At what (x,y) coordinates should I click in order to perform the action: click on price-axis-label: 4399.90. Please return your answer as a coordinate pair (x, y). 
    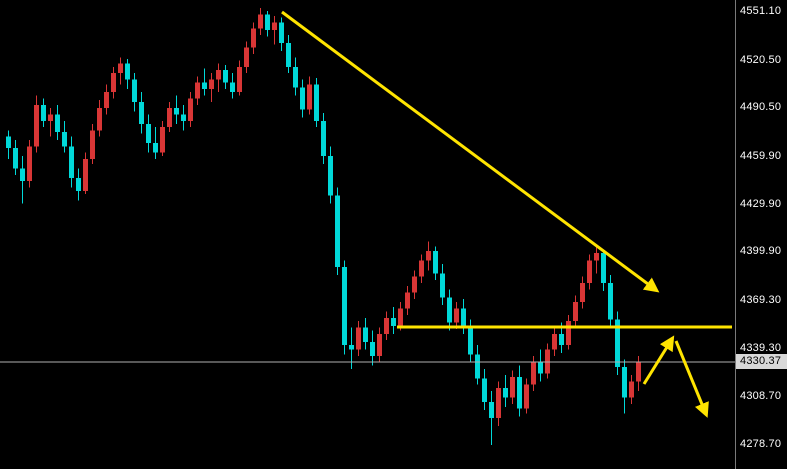
    Looking at the image, I should click on (761, 251).